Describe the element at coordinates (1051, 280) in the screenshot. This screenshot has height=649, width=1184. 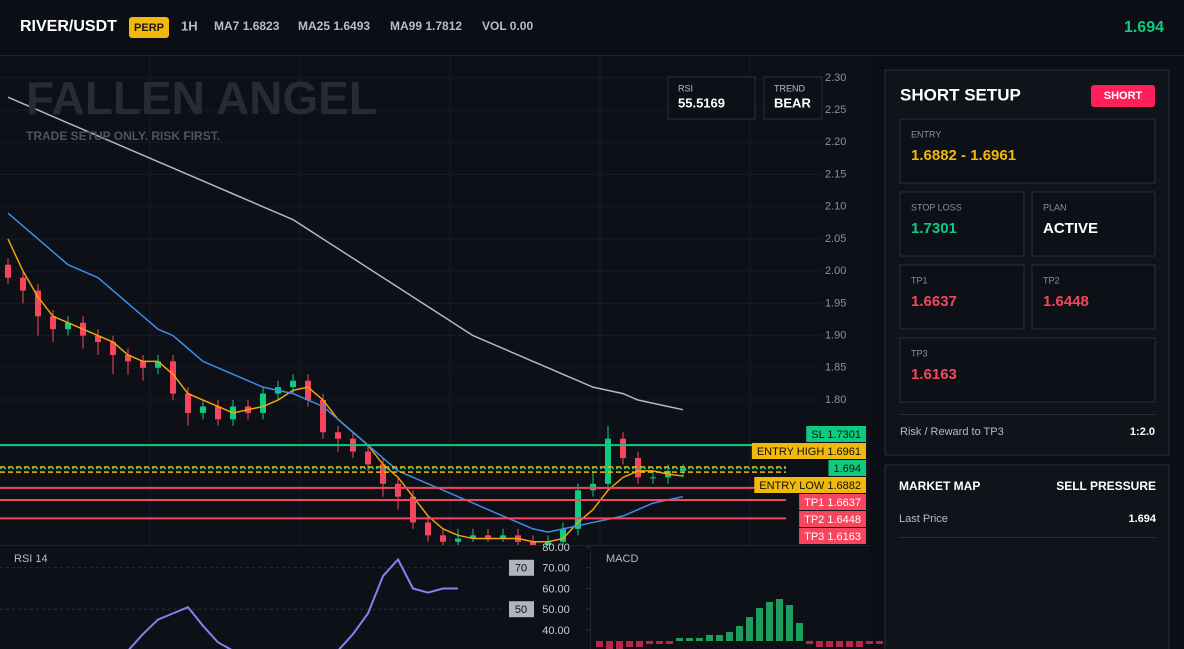
I see `cell-label: TP2` at that location.